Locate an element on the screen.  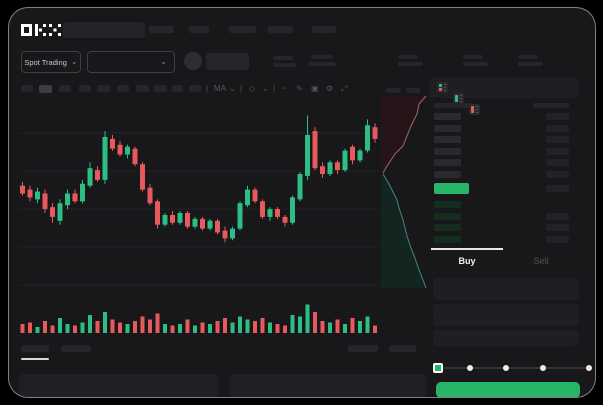
tab-sell: Sell is located at coordinates (541, 261).